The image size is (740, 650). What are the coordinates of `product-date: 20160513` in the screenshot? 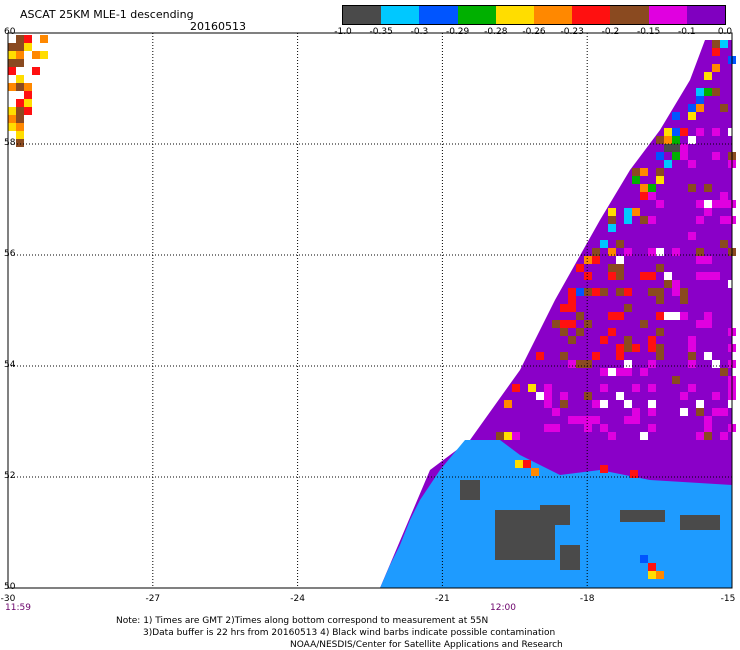 It's located at (218, 26).